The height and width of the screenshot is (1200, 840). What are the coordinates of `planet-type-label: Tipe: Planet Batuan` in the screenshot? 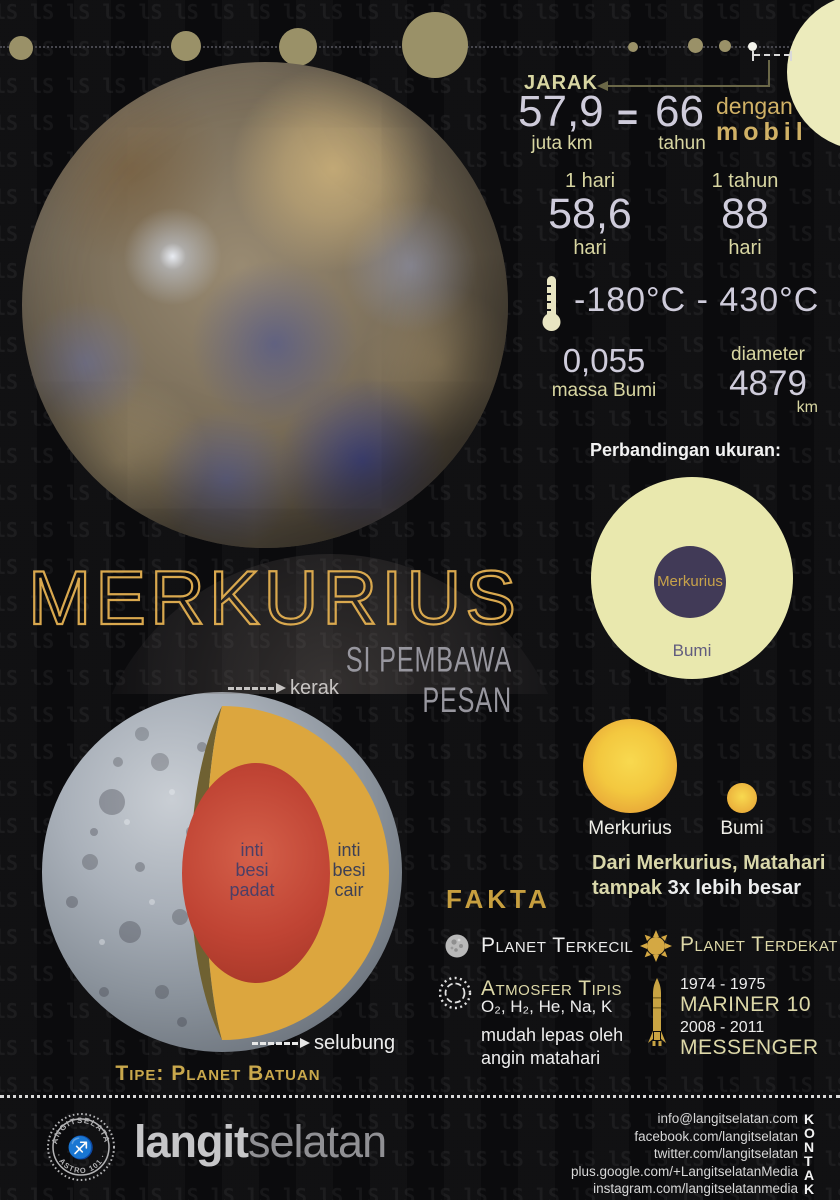 It's located at (218, 1073).